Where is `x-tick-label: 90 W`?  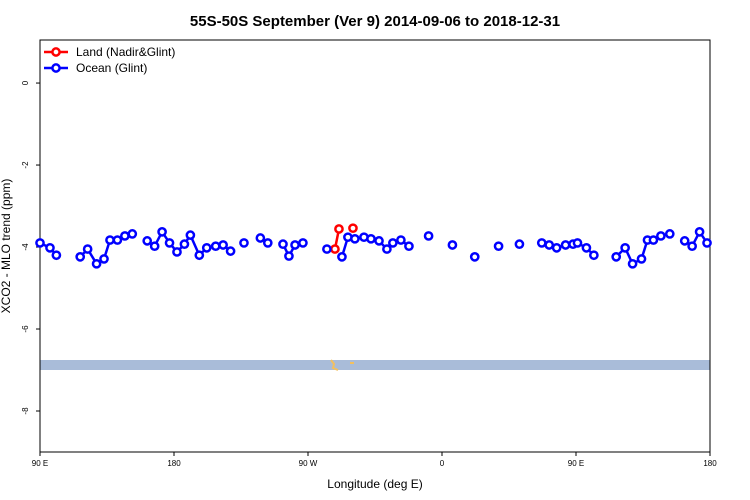
x-tick-label: 90 W is located at coordinates (308, 463).